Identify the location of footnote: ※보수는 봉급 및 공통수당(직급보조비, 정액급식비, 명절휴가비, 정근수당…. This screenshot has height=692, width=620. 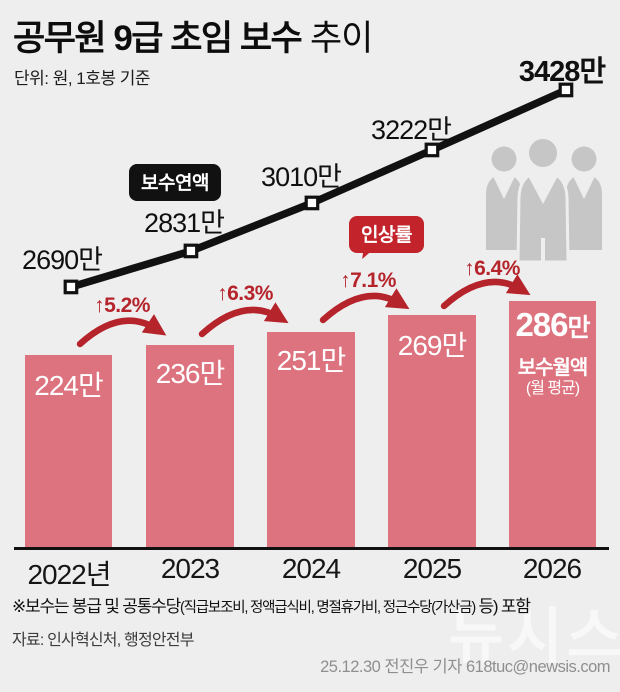
(271, 604).